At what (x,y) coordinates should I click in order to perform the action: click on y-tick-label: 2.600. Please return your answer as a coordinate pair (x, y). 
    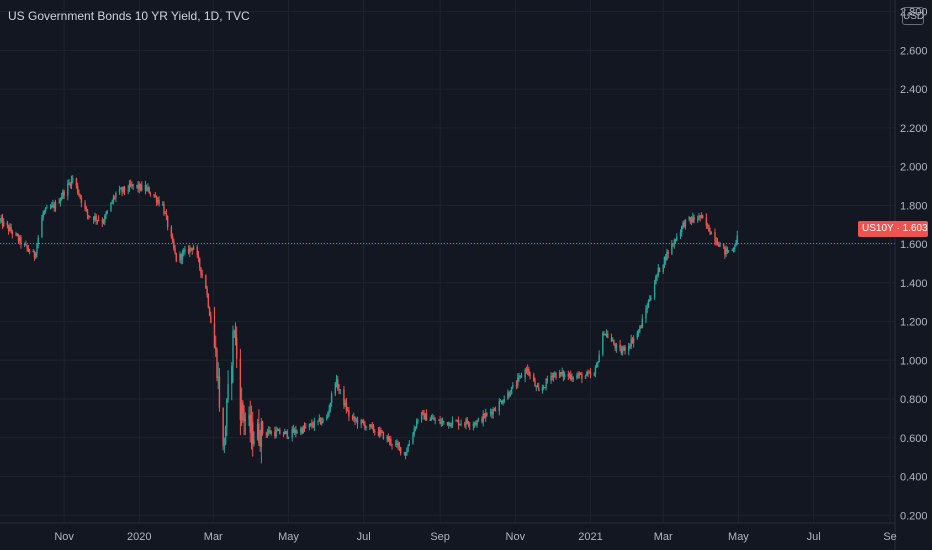
    Looking at the image, I should click on (914, 51).